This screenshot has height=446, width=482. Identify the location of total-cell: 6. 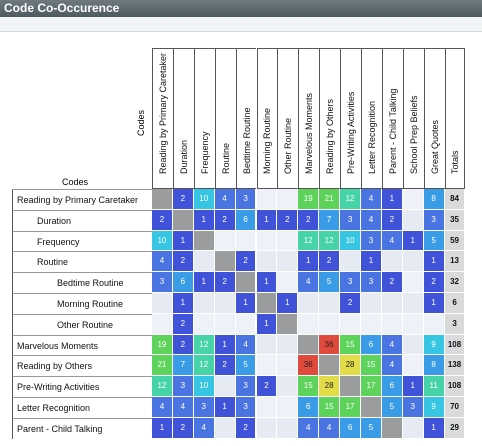
(455, 303).